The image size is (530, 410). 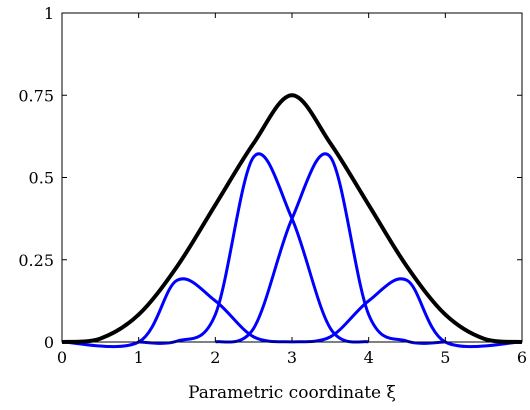 I want to click on y-tick-label-0: 0, so click(x=49, y=342).